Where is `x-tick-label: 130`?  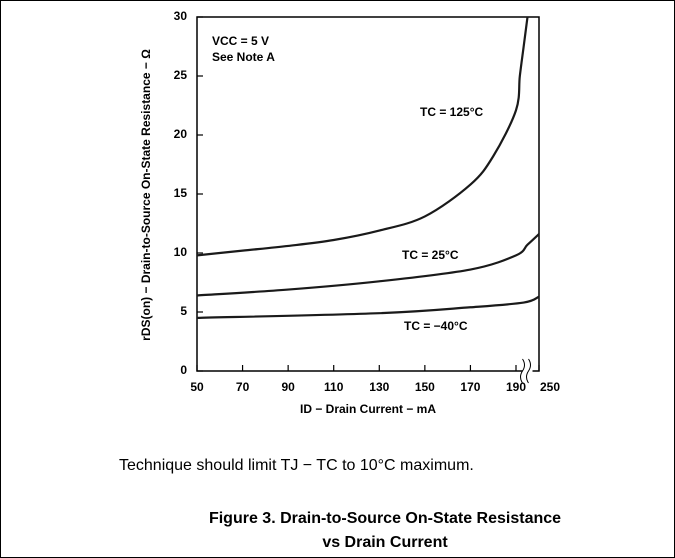
x-tick-label: 130 is located at coordinates (379, 387).